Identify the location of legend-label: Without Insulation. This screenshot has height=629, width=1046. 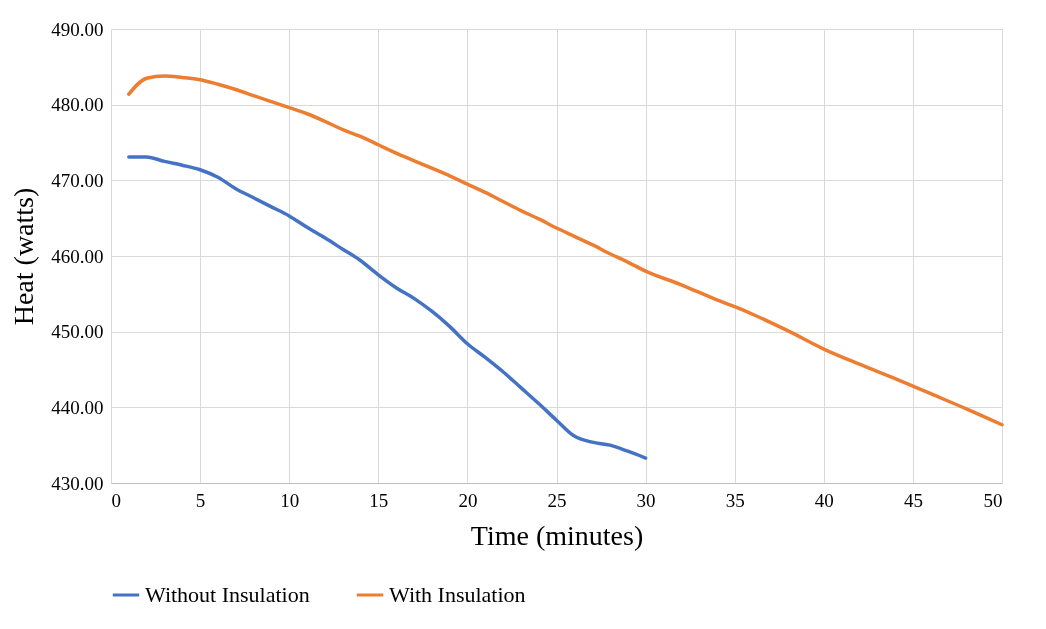
(227, 594).